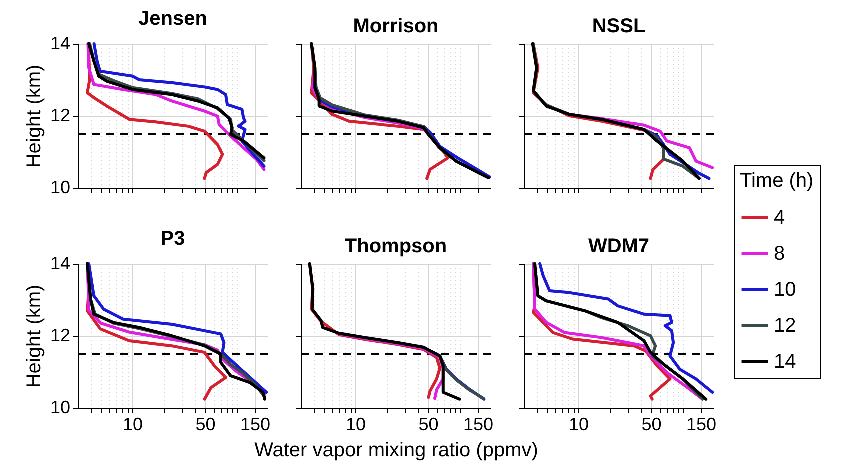  What do you see at coordinates (396, 451) in the screenshot?
I see `x-axis-title: Water vapor mixing ratio (ppmv)` at bounding box center [396, 451].